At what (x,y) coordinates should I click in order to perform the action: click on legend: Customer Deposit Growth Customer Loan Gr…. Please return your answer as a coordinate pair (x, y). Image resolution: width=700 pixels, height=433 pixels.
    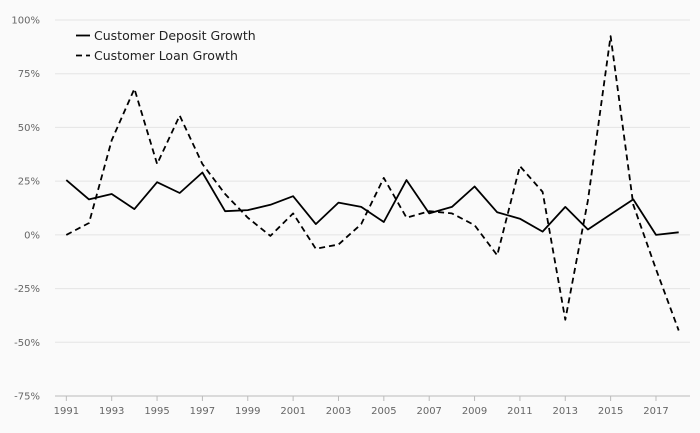
    Looking at the image, I should click on (166, 45).